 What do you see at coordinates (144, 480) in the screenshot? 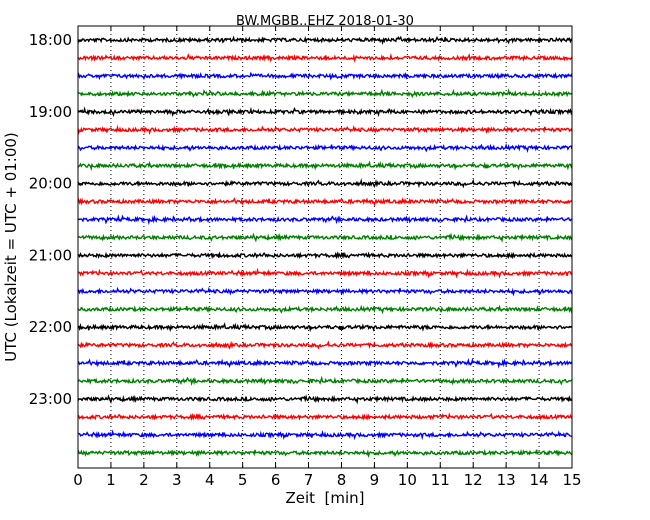
I see `x-tick-label-2: 2` at bounding box center [144, 480].